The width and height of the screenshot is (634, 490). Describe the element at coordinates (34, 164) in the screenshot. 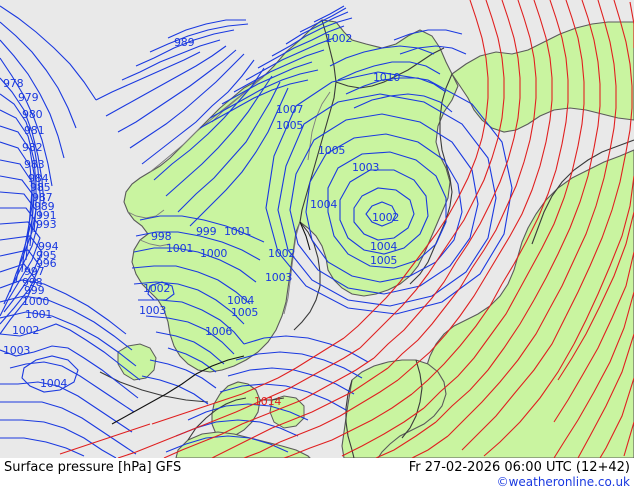

I see `isobar-label: 983` at that location.